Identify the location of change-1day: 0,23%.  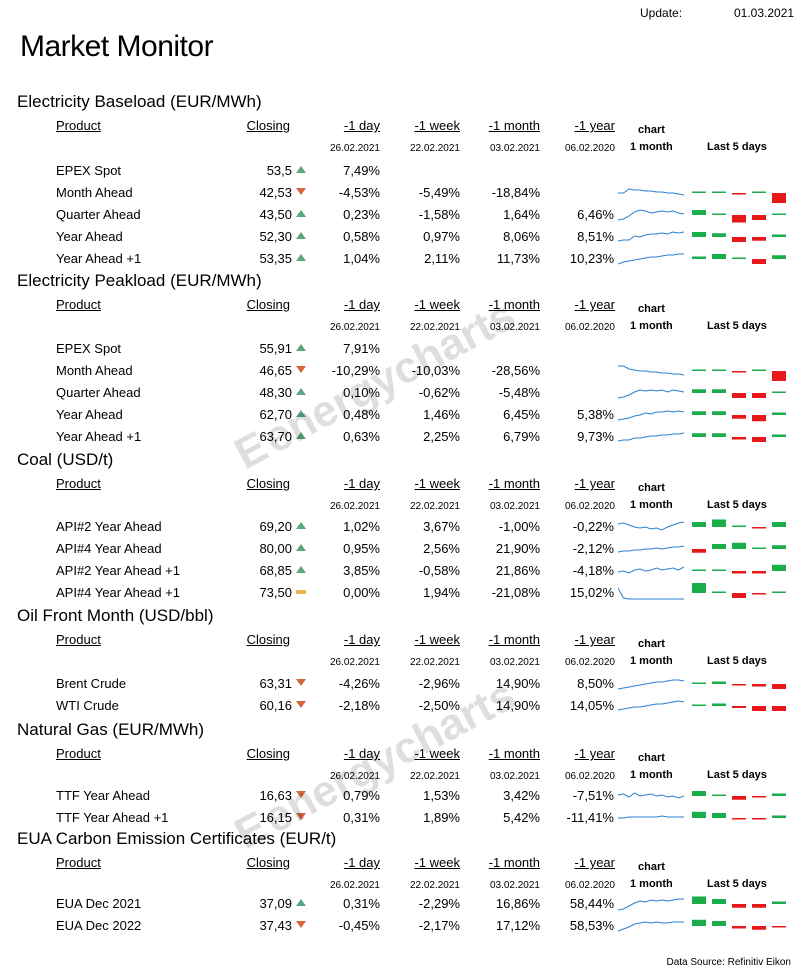
(361, 214).